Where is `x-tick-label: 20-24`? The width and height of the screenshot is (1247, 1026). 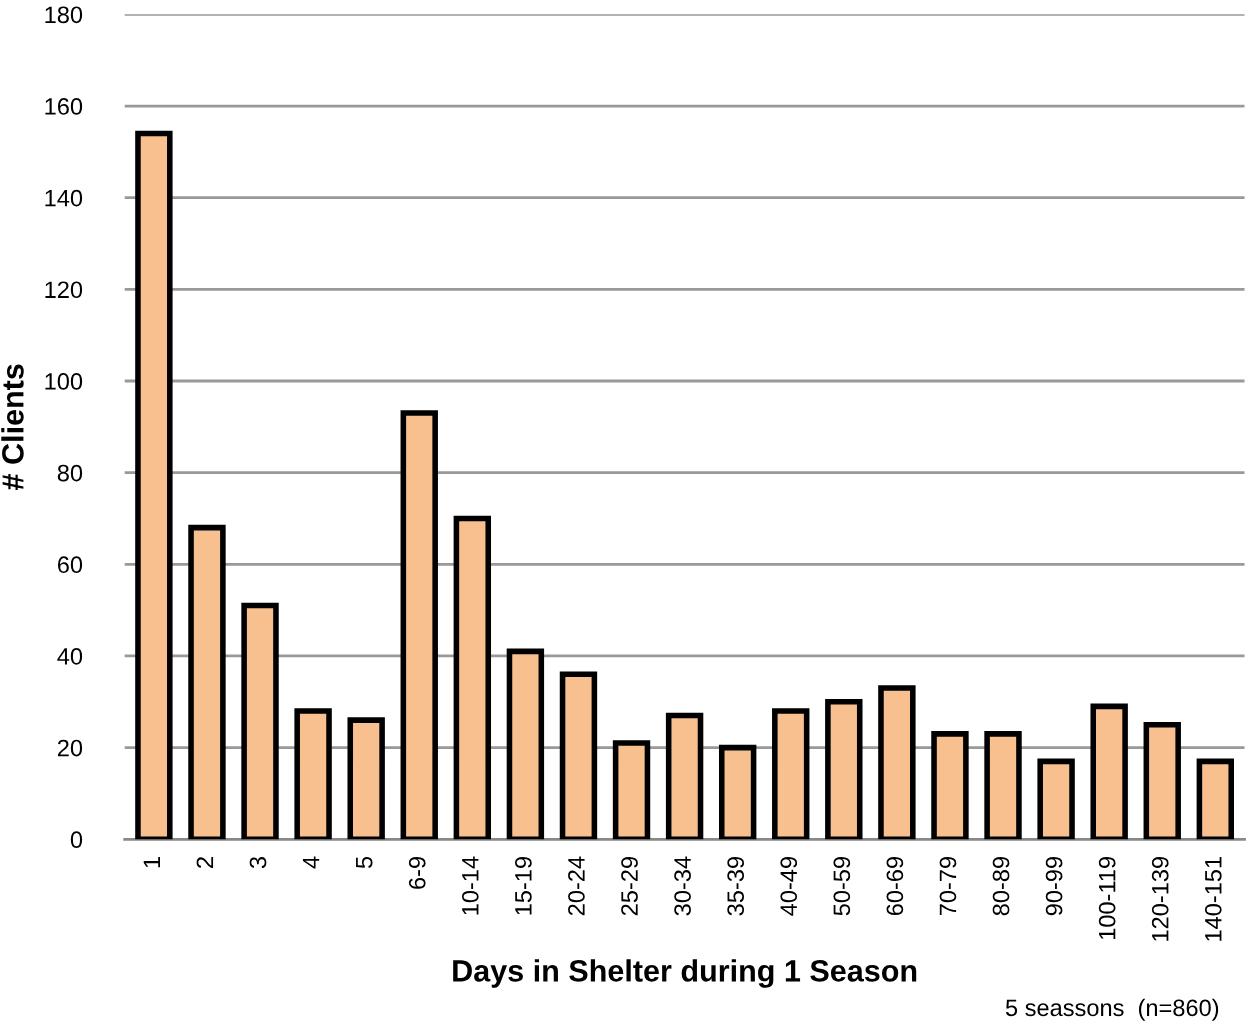 x-tick-label: 20-24 is located at coordinates (576, 886).